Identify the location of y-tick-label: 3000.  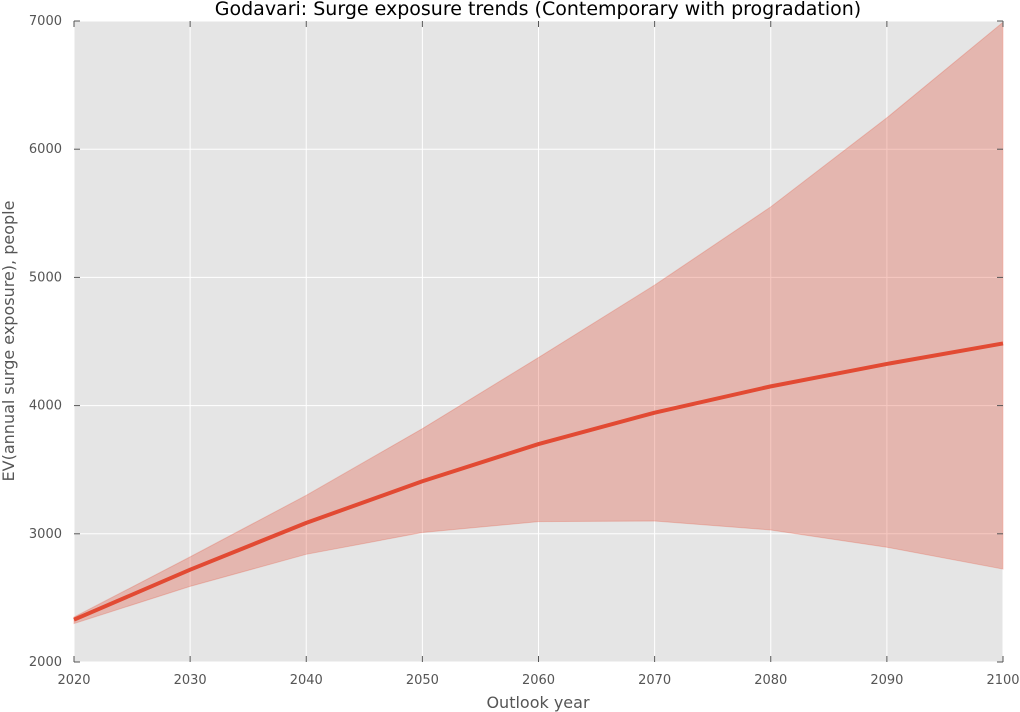
(45, 534).